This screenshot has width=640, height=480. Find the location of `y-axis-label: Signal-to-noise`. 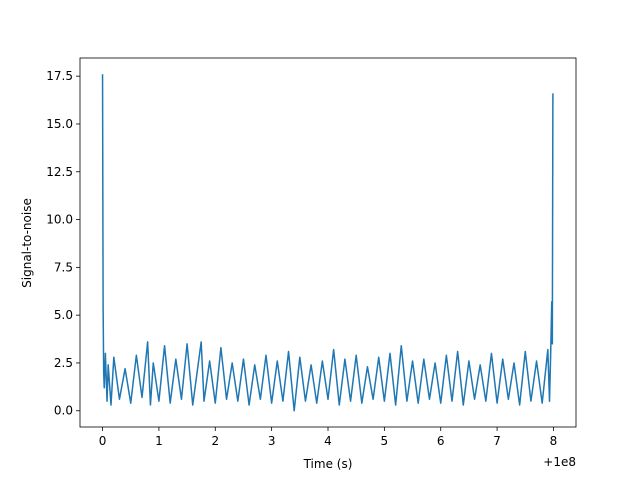

y-axis-label: Signal-to-noise is located at coordinates (27, 243).